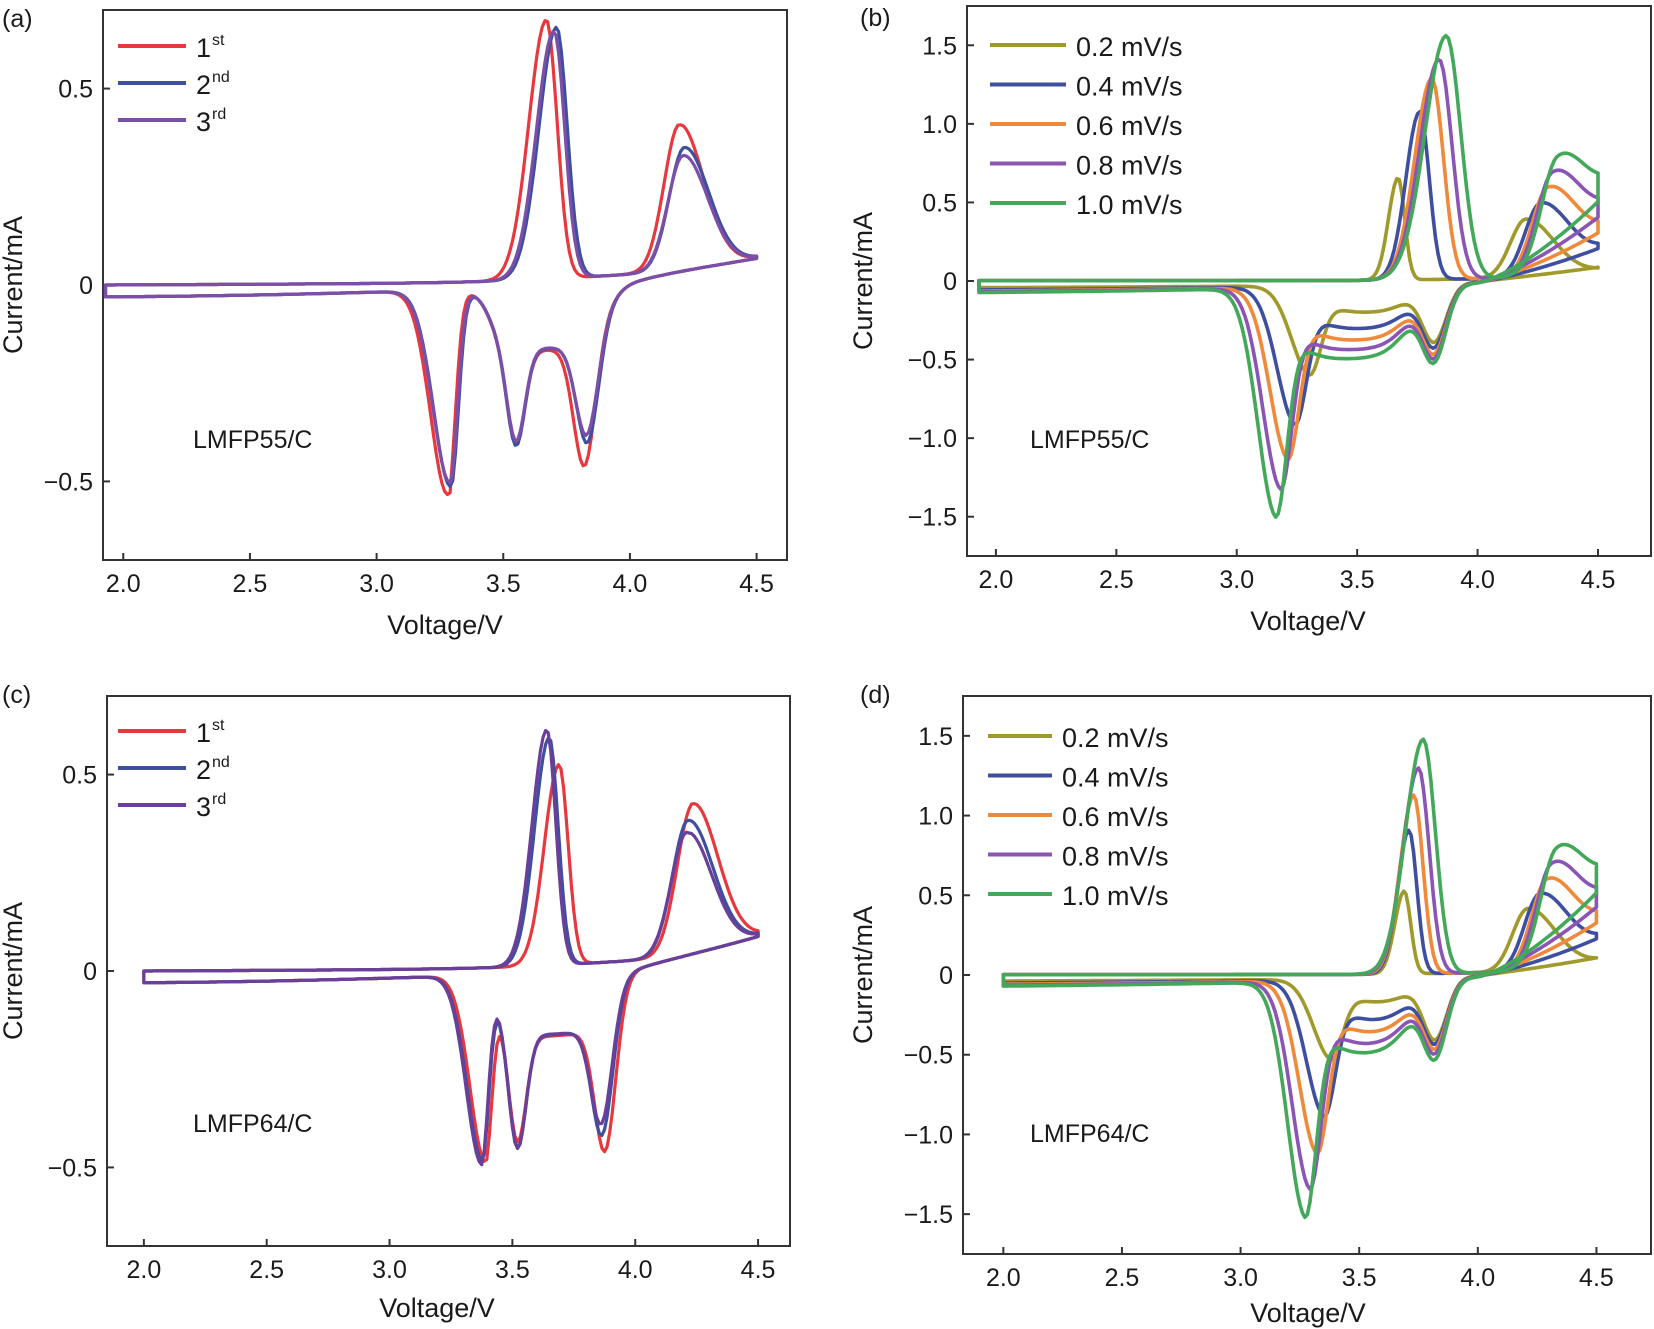  I want to click on panel-label: (c), so click(16, 695).